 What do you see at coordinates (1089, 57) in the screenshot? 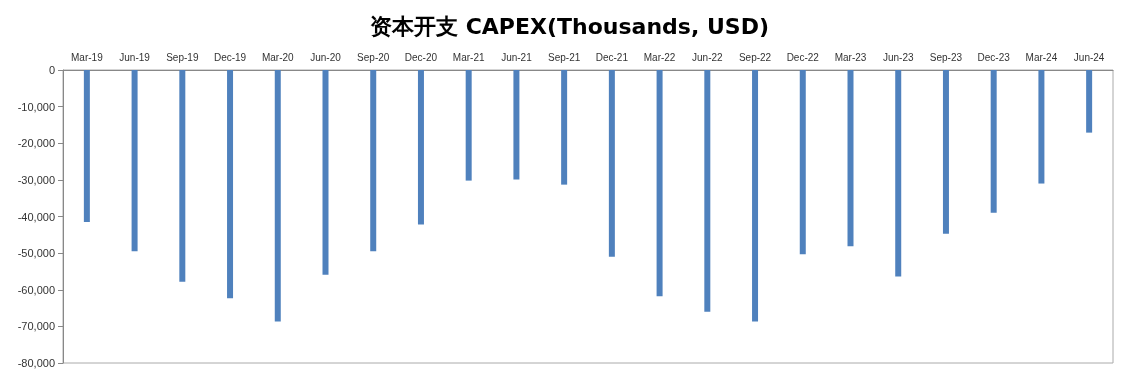
I see `x-tick-label: Jun-24` at bounding box center [1089, 57].